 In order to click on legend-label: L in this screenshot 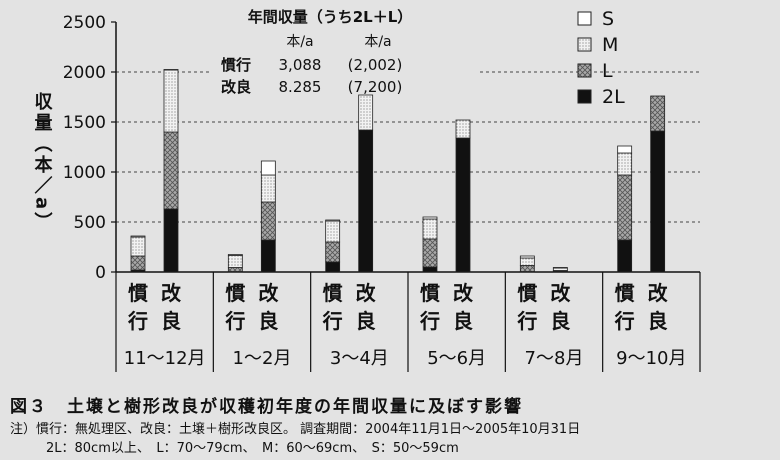, I will do `click(607, 71)`.